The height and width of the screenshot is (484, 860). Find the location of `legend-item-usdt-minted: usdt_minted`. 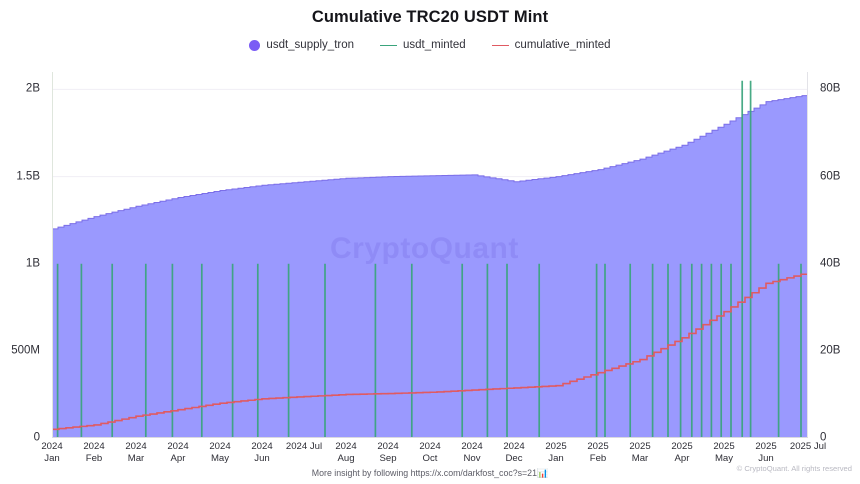

legend-item-usdt-minted: usdt_minted is located at coordinates (423, 45).